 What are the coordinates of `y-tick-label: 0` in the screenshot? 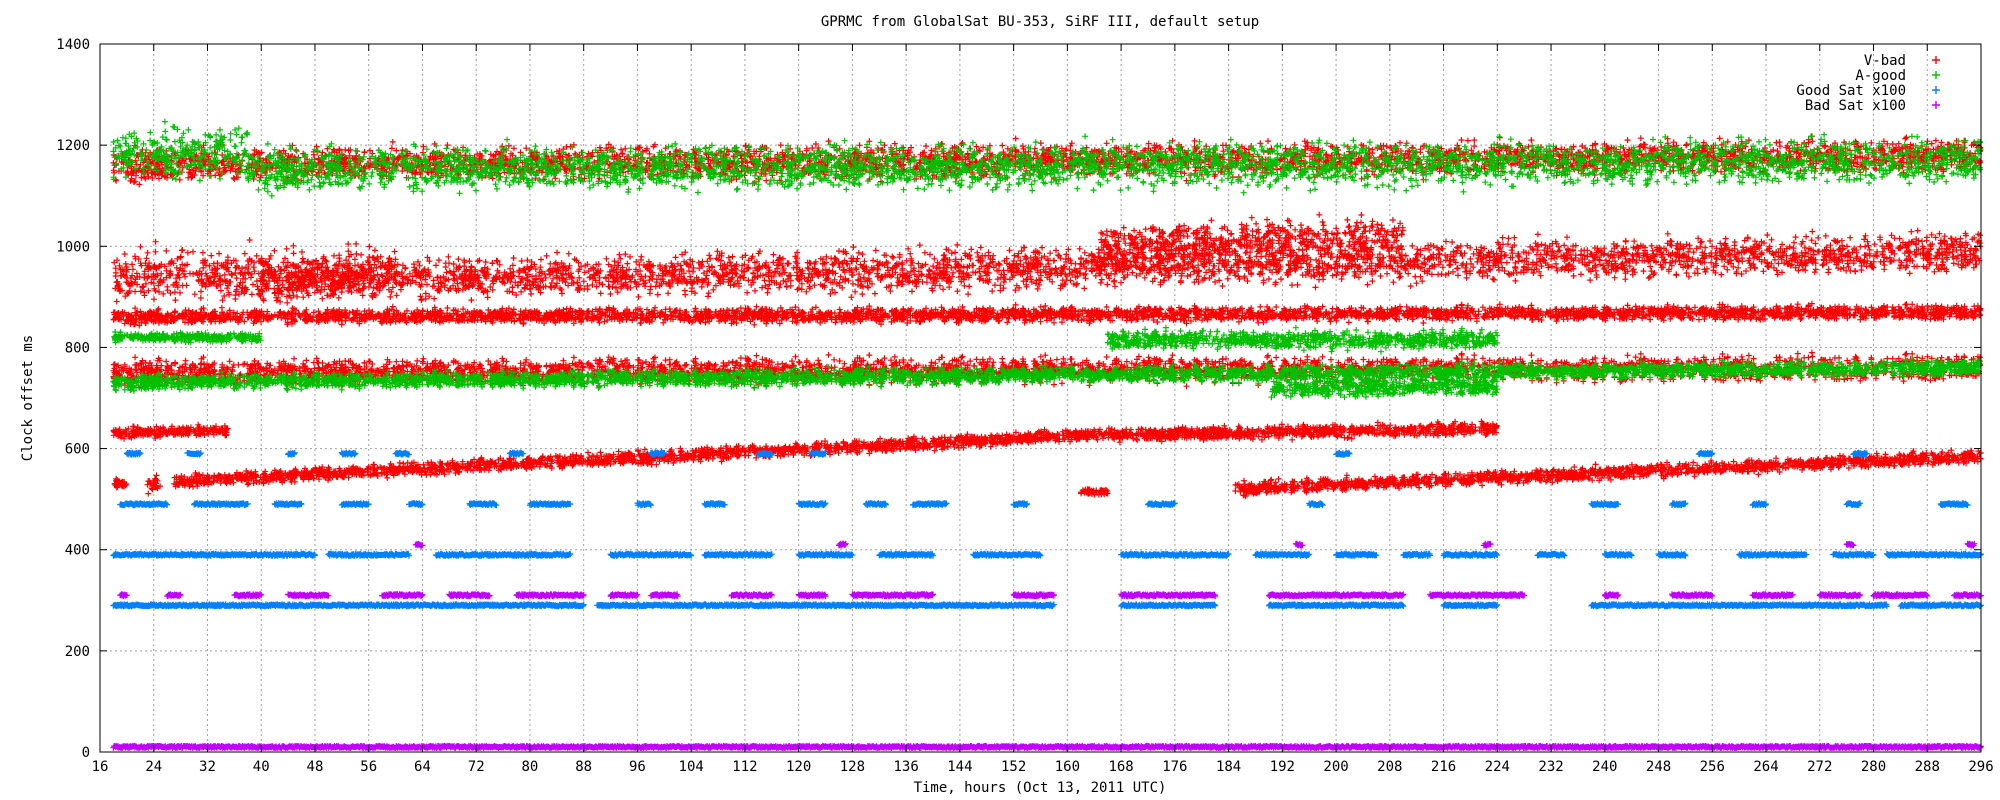 It's located at (86, 753).